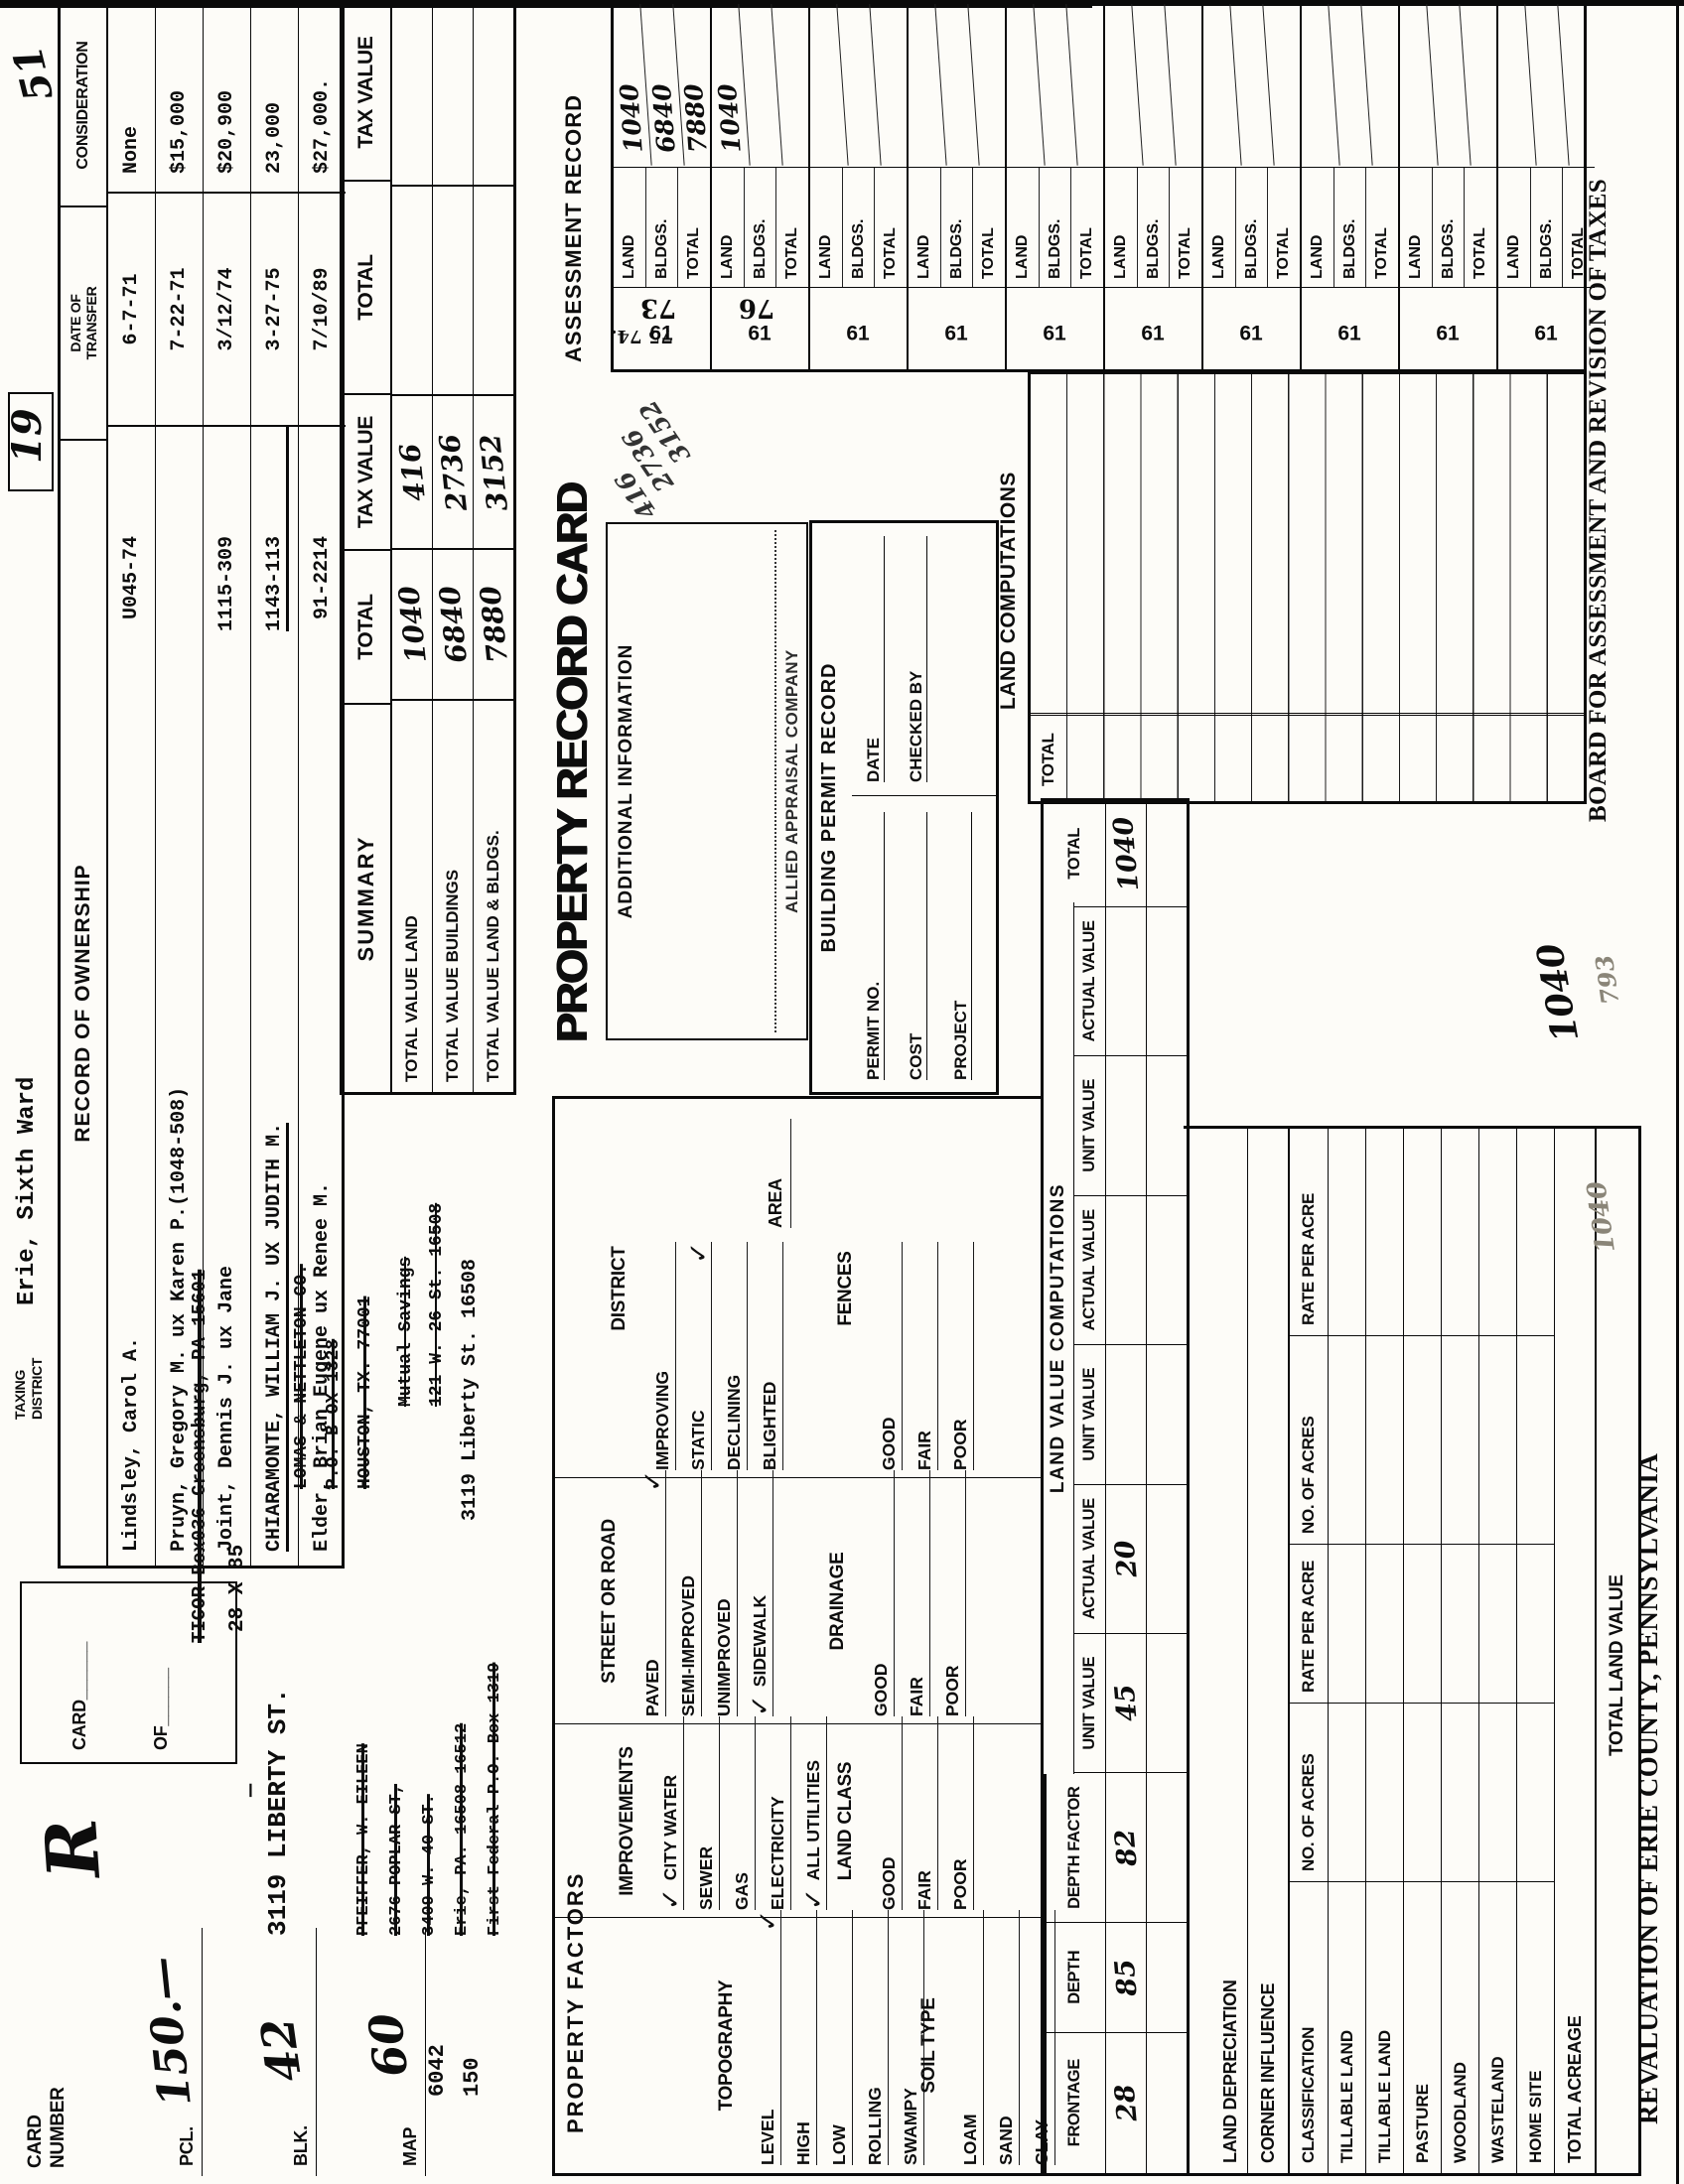  What do you see at coordinates (871, 2037) in the screenshot?
I see `factor-item: ✓ROLLING` at bounding box center [871, 2037].